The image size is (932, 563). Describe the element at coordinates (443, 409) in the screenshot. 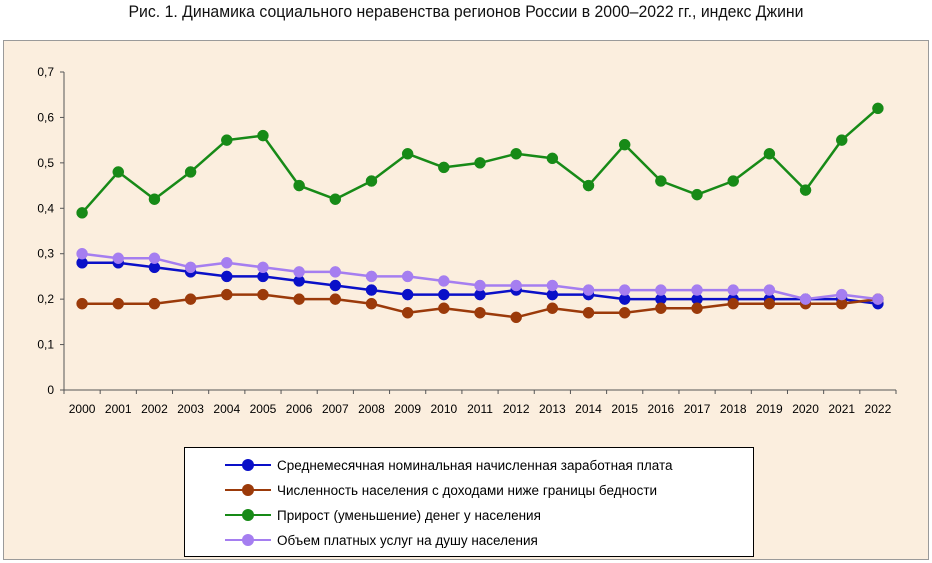

I see `x-tick-label: 2010` at that location.